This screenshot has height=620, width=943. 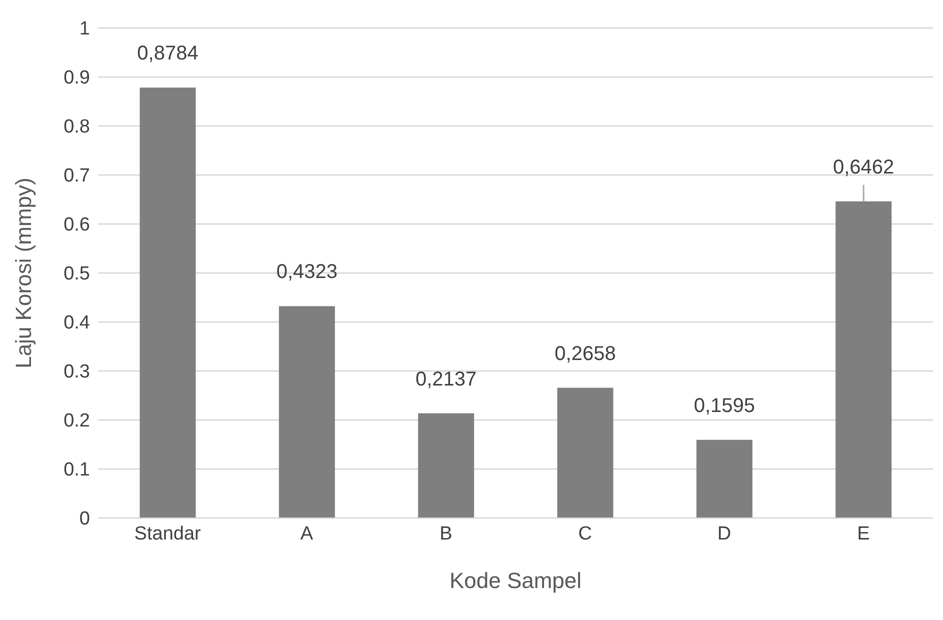 I want to click on x-tick-label: Standar, so click(x=168, y=533).